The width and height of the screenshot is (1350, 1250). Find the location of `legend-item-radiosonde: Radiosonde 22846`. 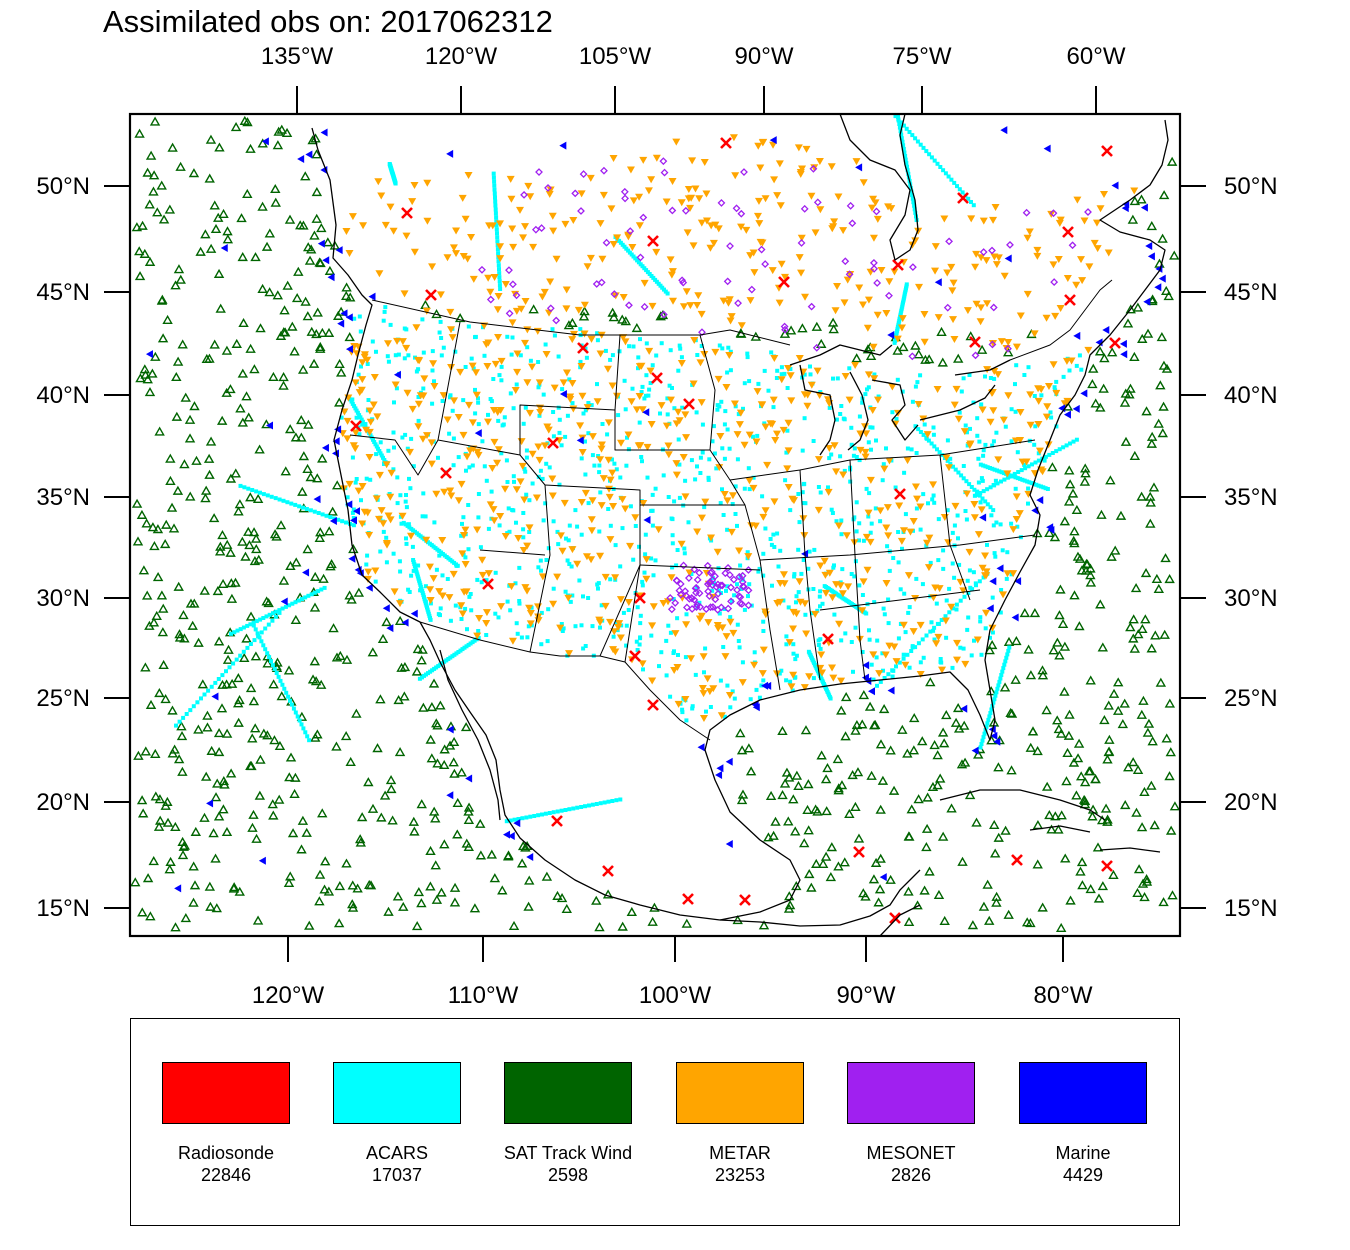

legend-item-radiosonde: Radiosonde 22846 is located at coordinates (211, 1132).